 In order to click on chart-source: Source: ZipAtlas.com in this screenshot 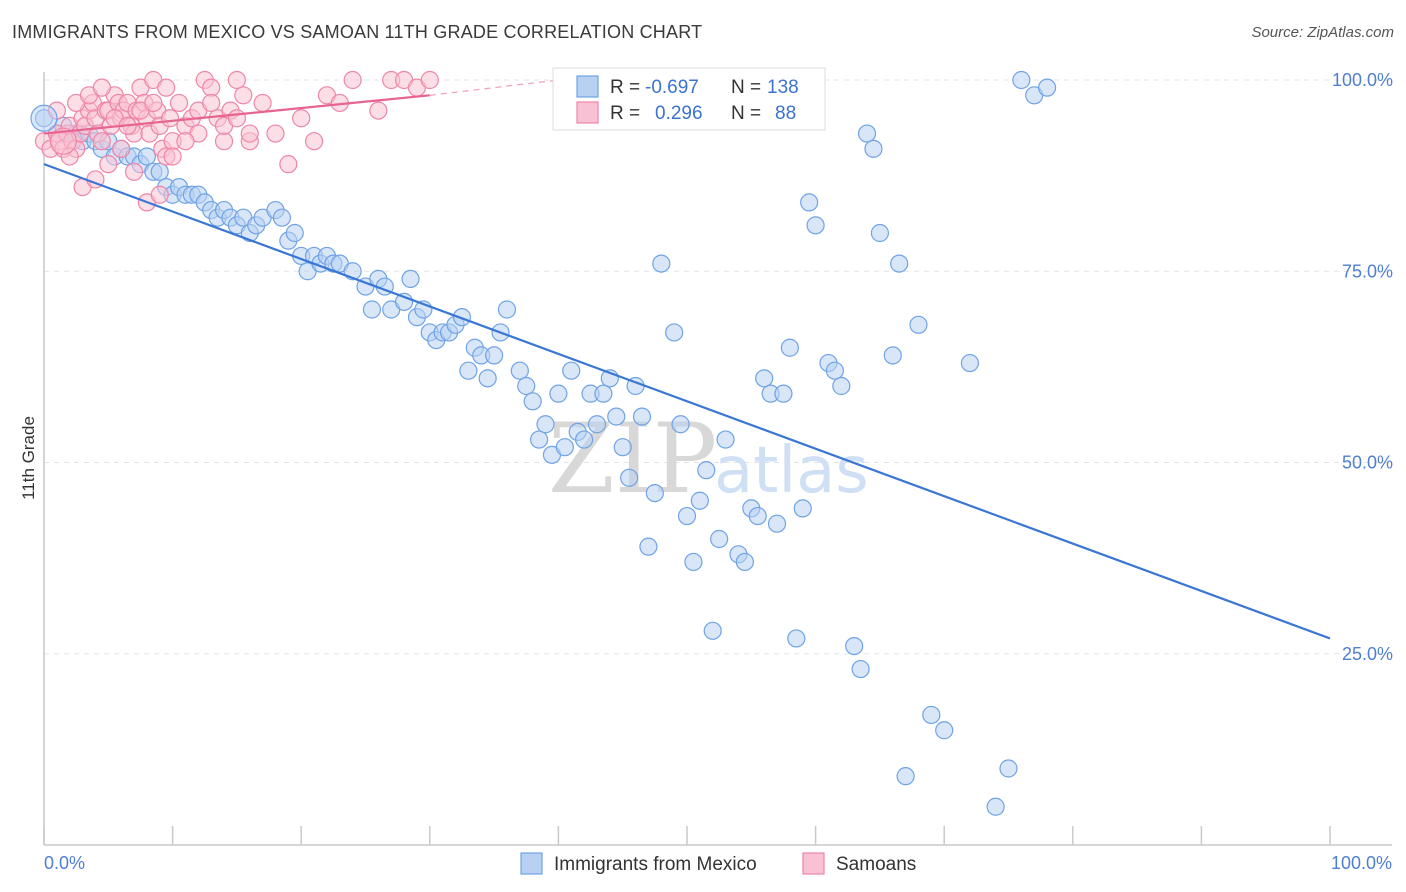, I will do `click(1322, 32)`.